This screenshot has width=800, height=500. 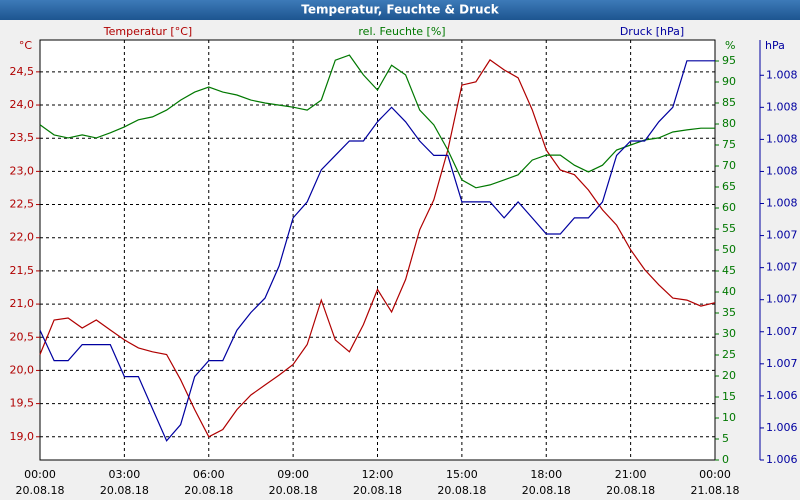 What do you see at coordinates (22, 71) in the screenshot?
I see `y-tick-label: 24,5` at bounding box center [22, 71].